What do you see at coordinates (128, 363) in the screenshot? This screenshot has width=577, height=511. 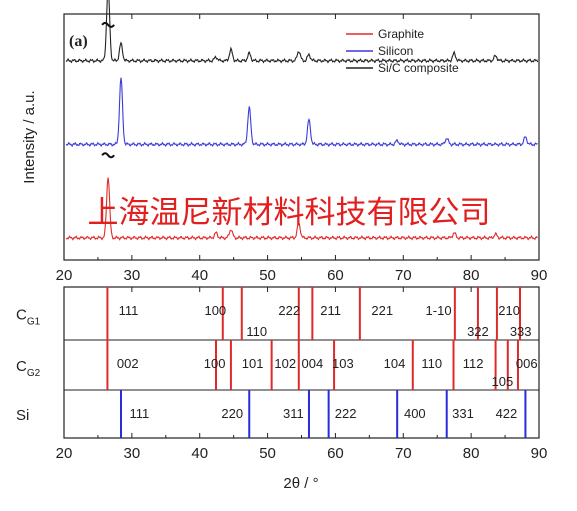 I see `hkl-label: 002` at bounding box center [128, 363].